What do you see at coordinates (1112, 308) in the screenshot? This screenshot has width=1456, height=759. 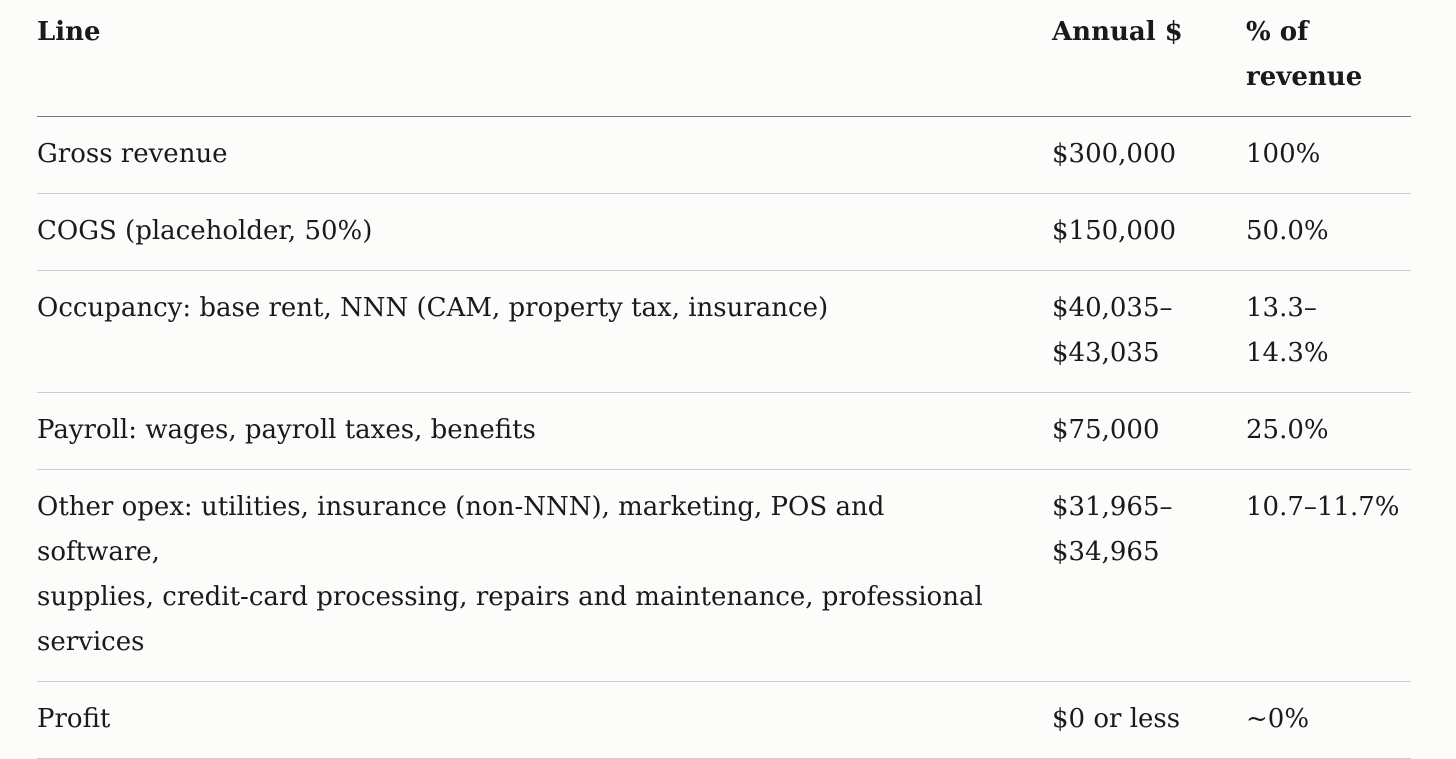 I see `annual-text-line1: $40,035–` at bounding box center [1112, 308].